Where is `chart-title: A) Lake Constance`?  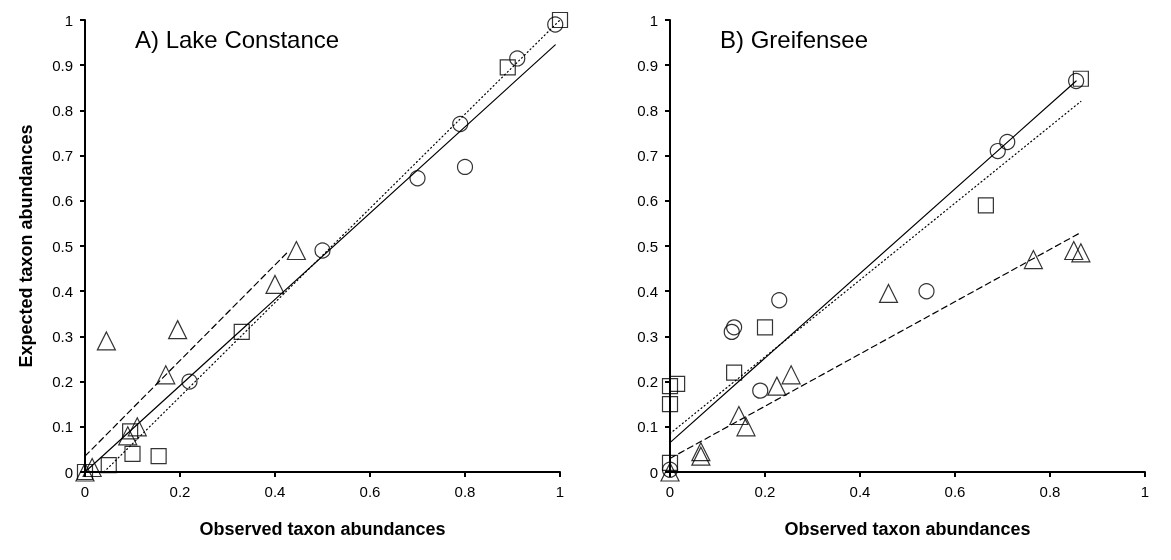
chart-title: A) Lake Constance is located at coordinates (237, 39).